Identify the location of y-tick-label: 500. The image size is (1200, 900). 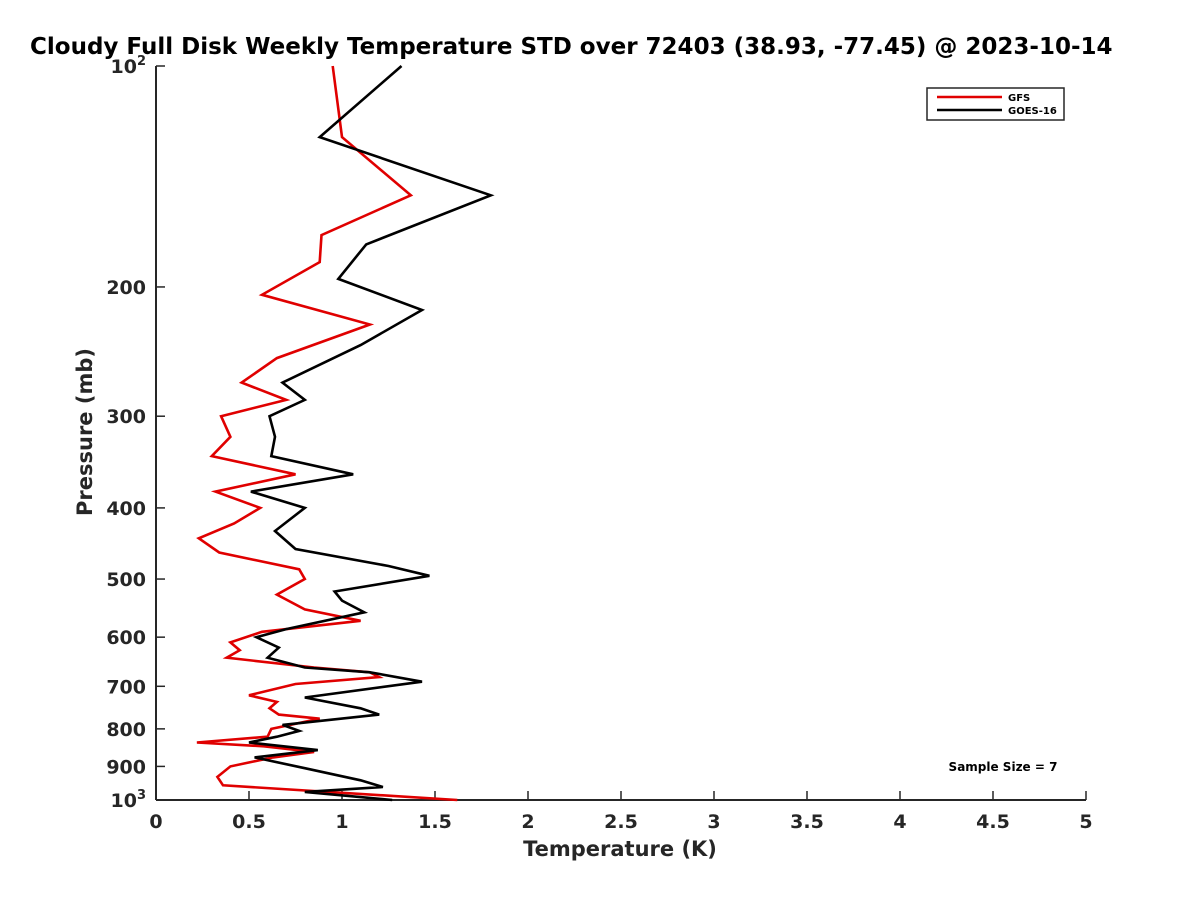
(126, 580).